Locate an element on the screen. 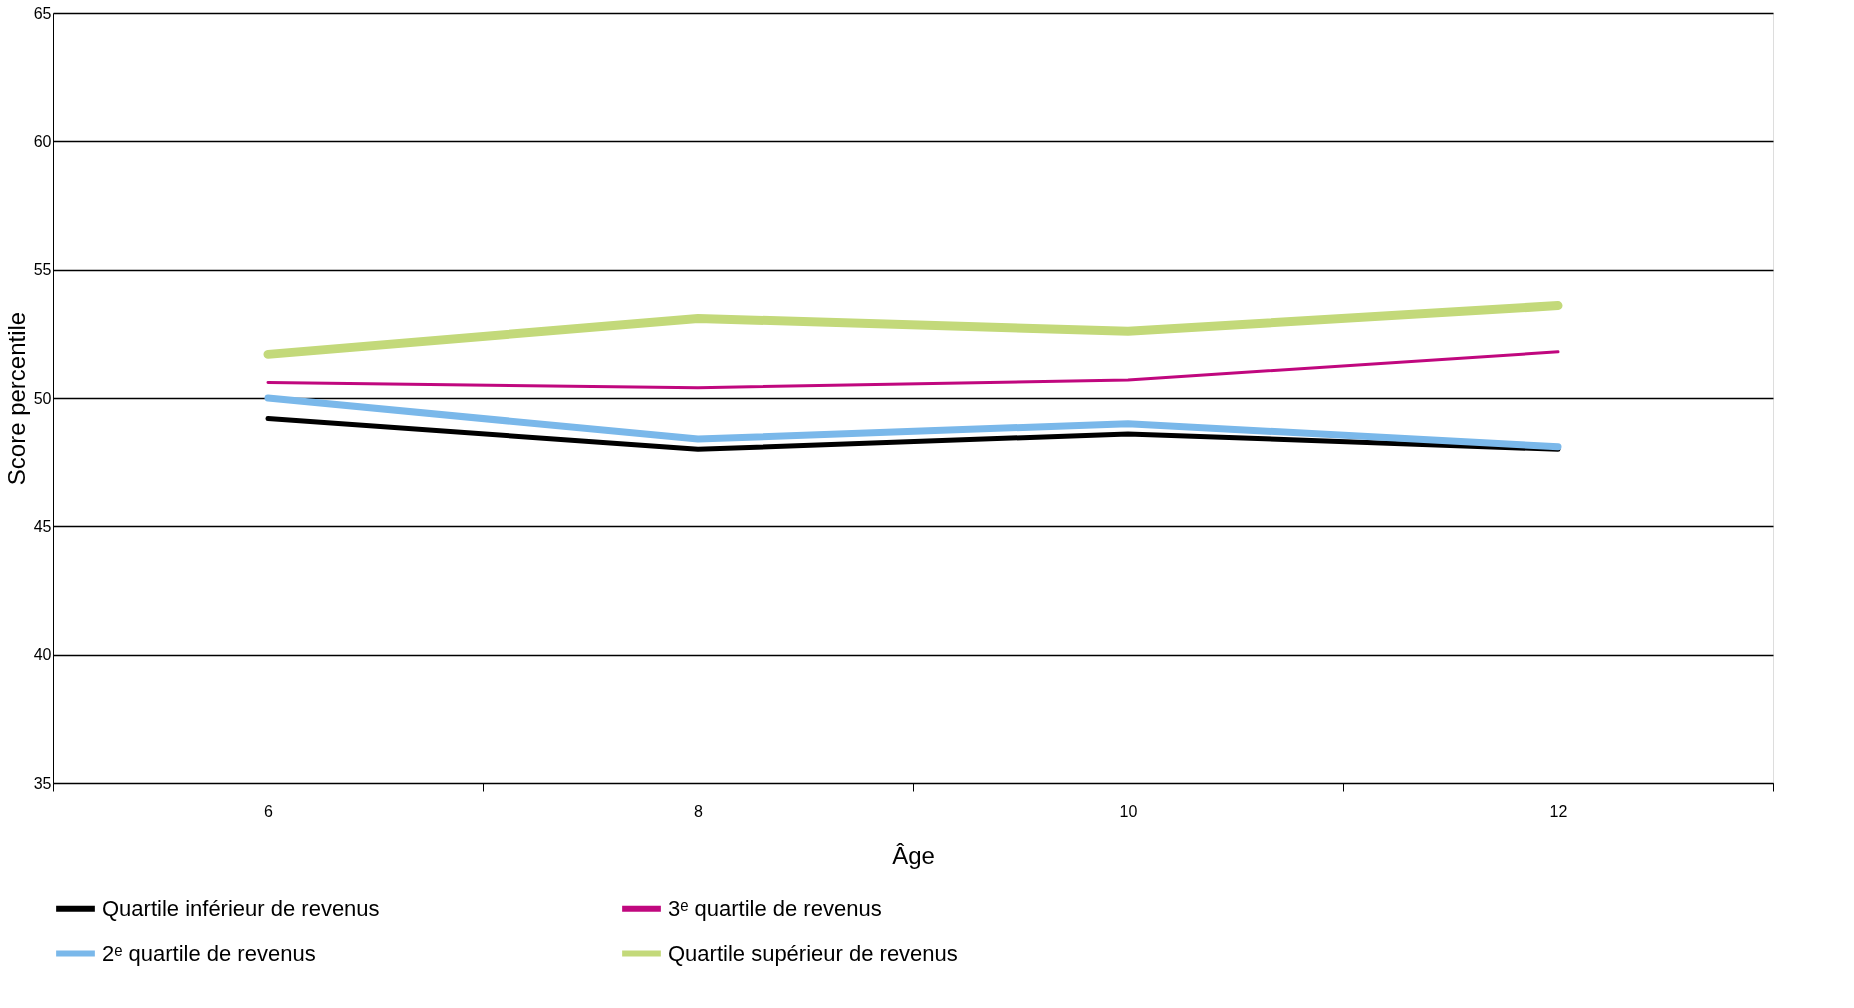 This screenshot has width=1854, height=1008. x-tick-label: 6 is located at coordinates (269, 811).